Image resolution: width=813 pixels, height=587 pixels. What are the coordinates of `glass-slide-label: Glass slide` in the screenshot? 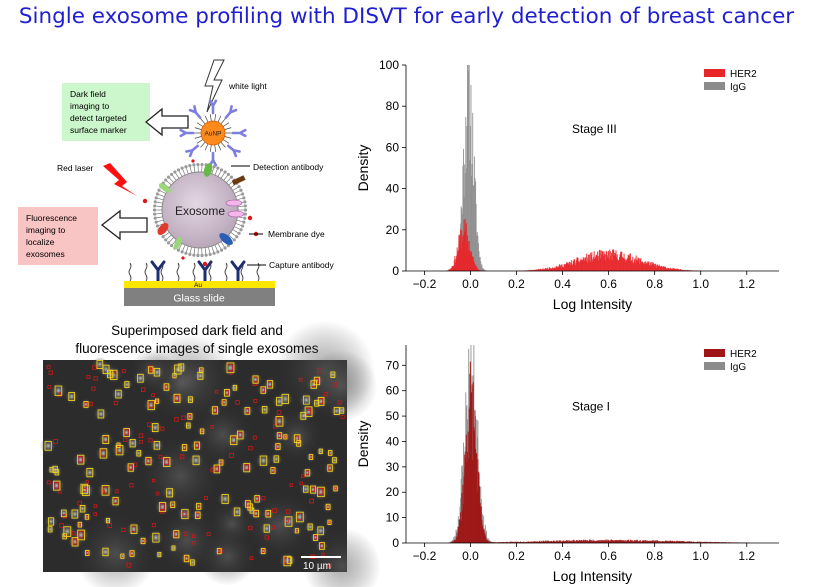 It's located at (199, 299).